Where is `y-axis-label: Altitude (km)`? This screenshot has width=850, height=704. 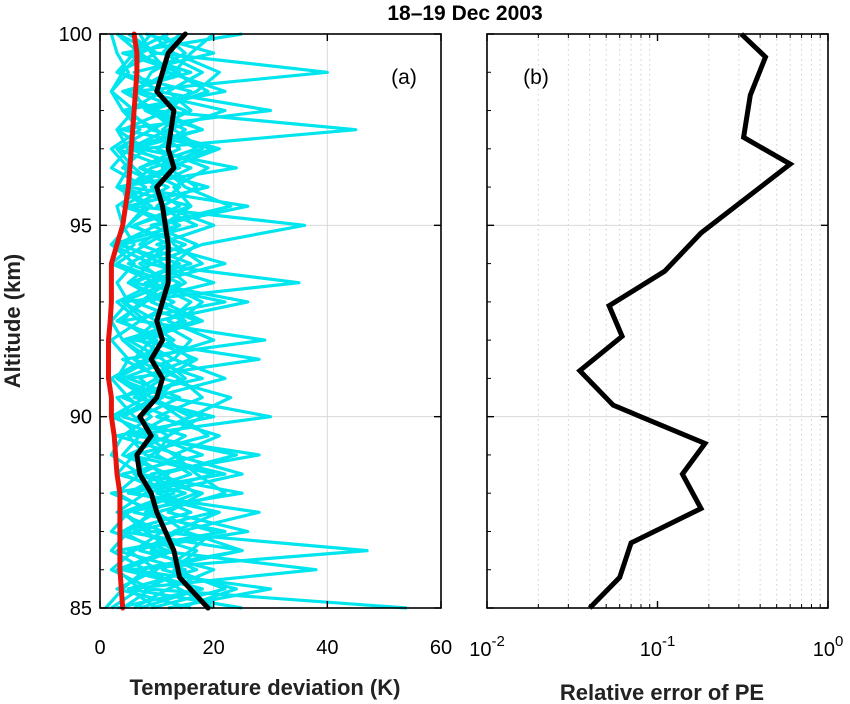 y-axis-label: Altitude (km) is located at coordinates (12, 321).